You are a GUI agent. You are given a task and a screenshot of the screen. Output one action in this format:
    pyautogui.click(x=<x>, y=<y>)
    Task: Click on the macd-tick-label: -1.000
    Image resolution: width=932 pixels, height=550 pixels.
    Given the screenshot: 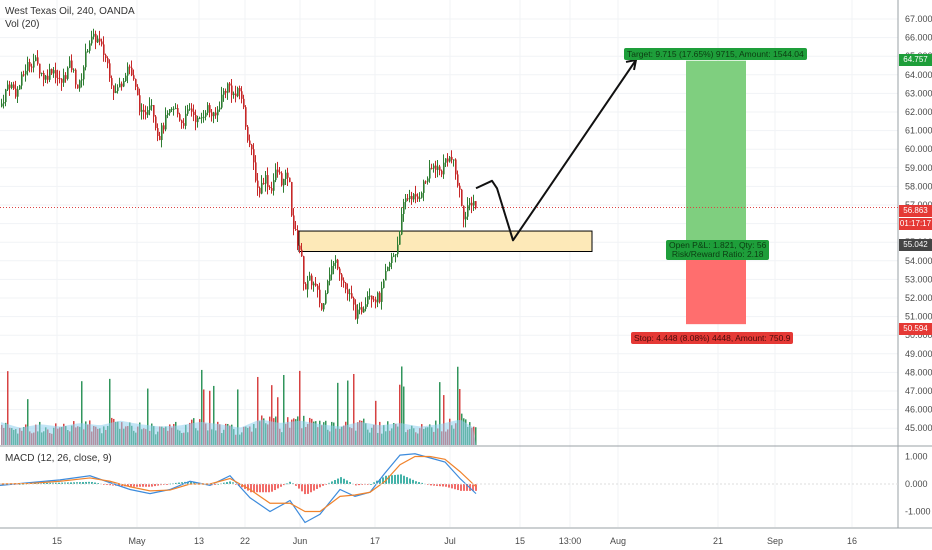 What is the action you would take?
    pyautogui.click(x=918, y=512)
    